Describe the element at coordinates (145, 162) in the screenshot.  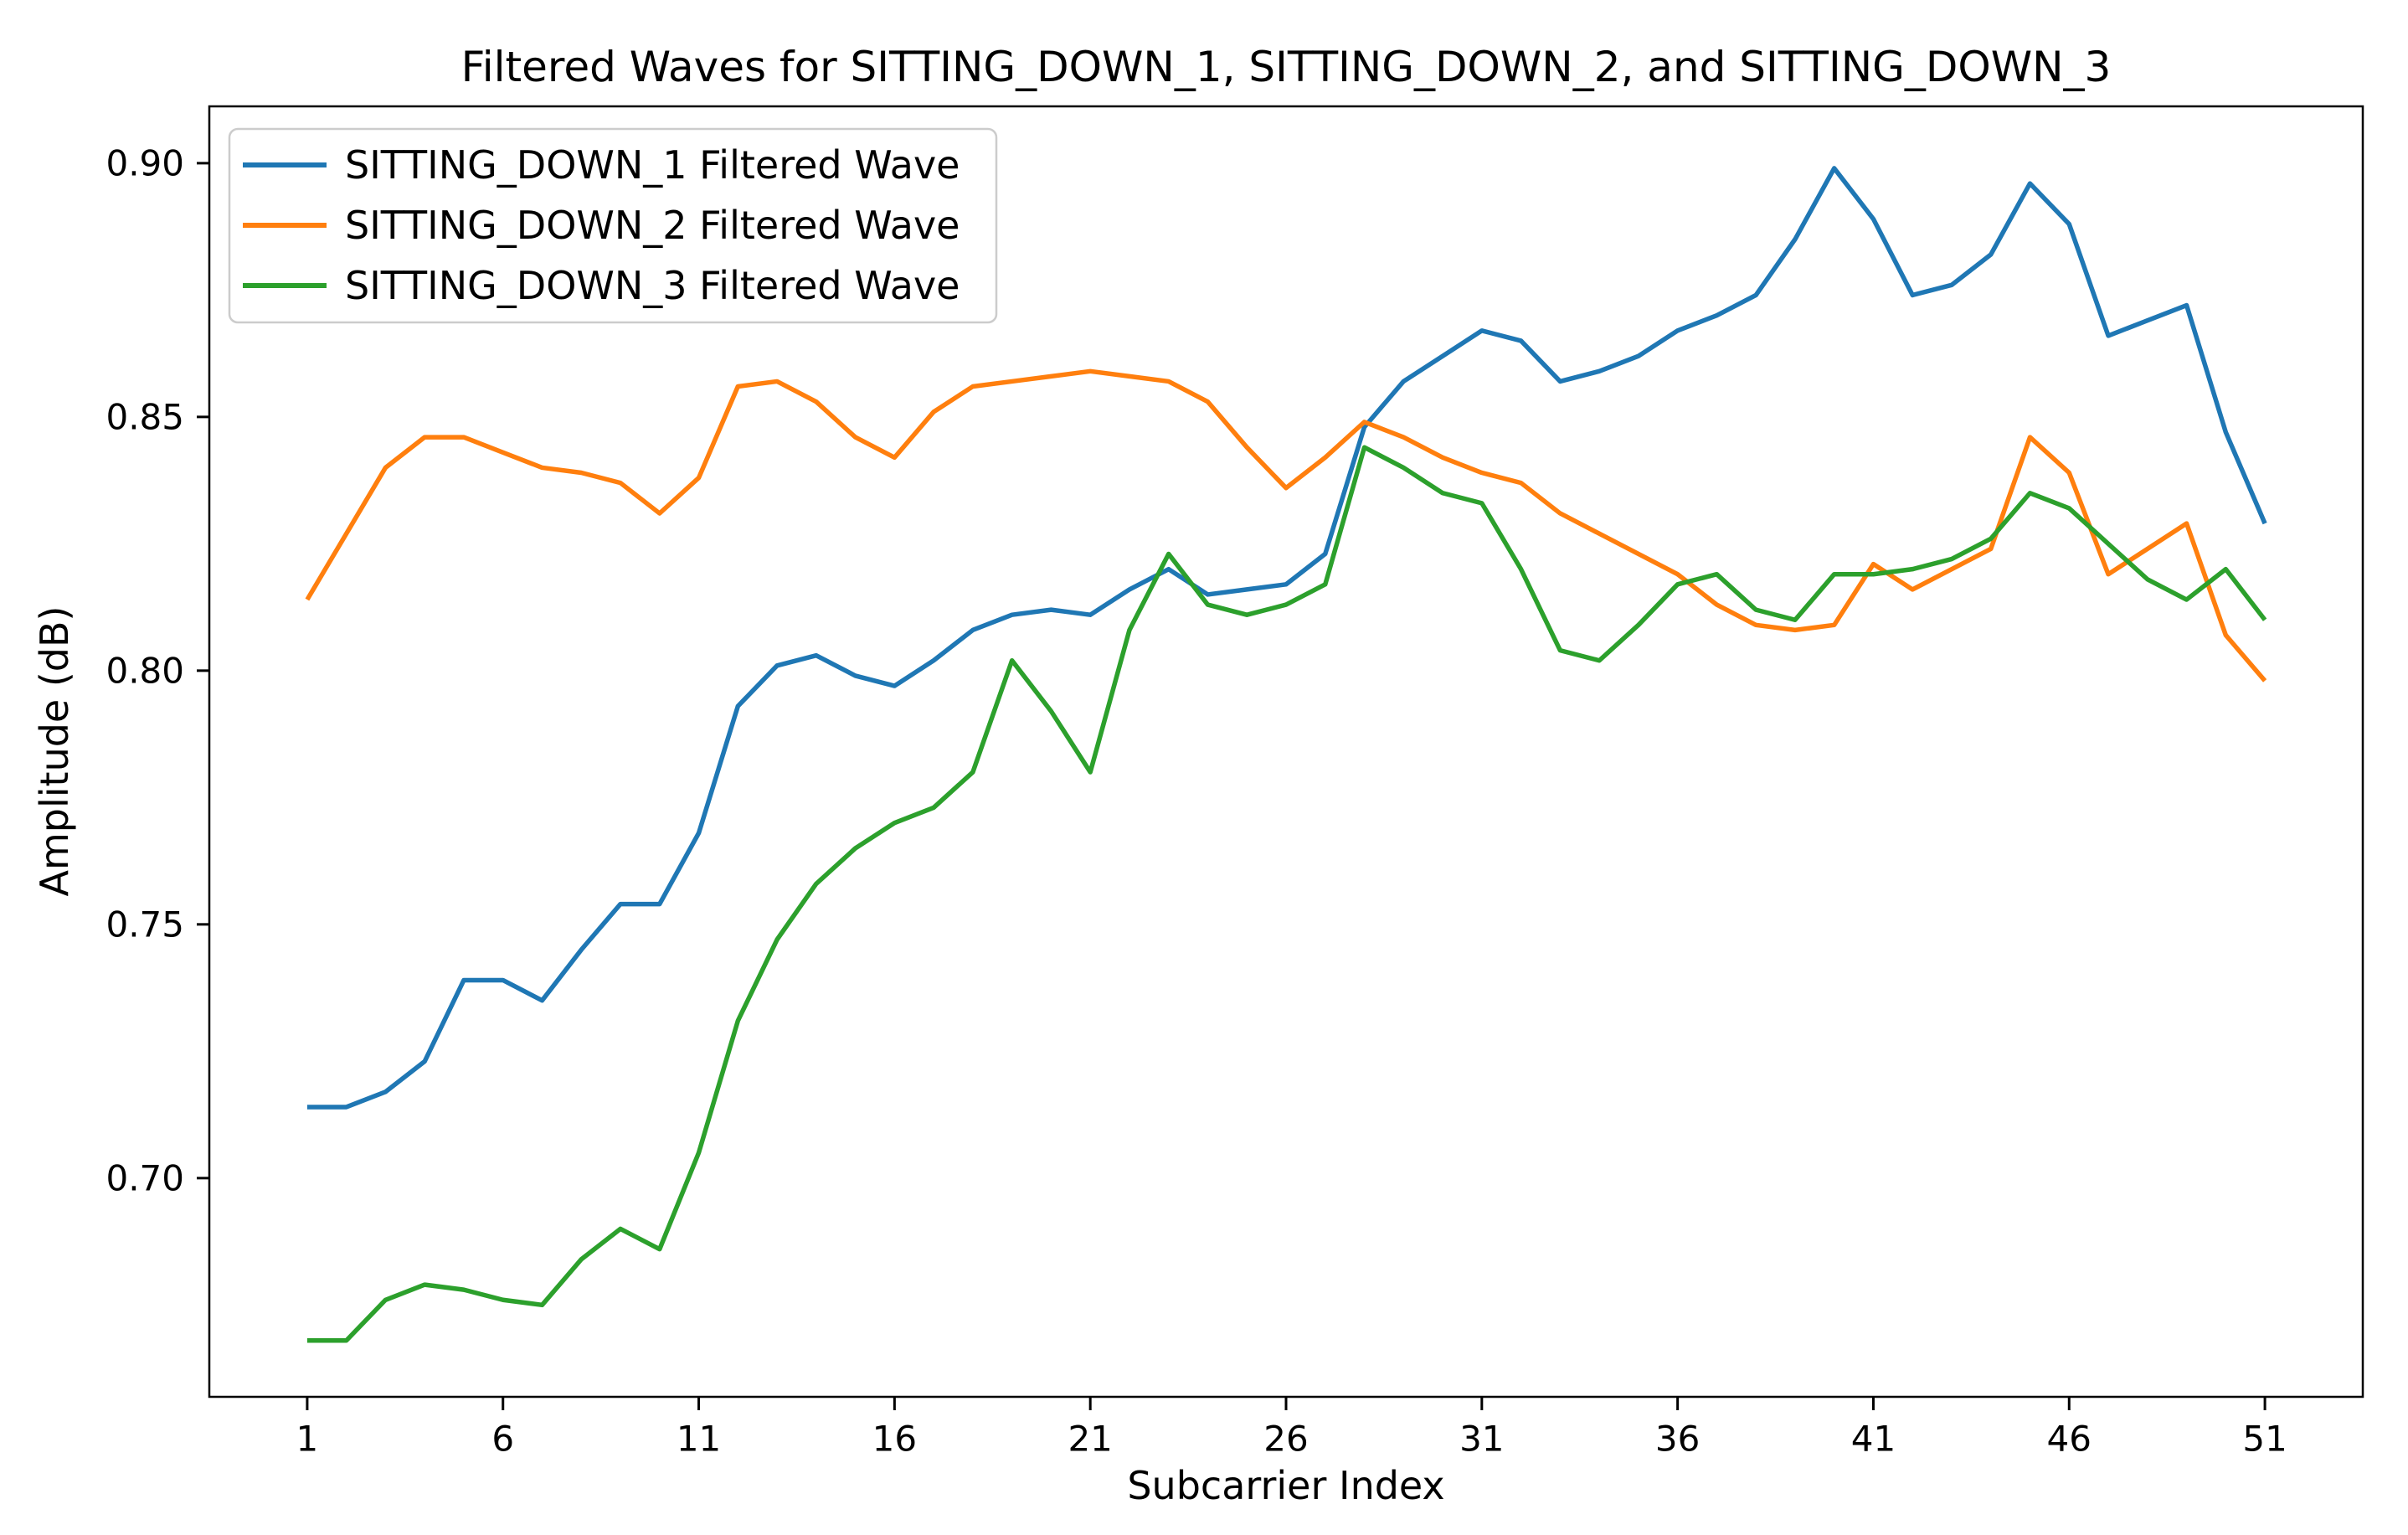
I see `y-tick-label: 0.90` at that location.